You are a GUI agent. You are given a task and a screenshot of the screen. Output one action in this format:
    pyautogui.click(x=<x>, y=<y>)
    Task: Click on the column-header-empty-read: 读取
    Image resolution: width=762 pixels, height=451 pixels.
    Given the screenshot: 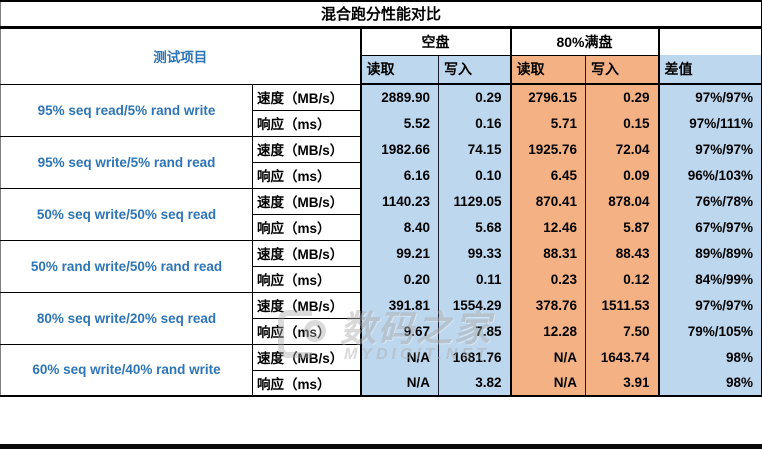 What is the action you would take?
    pyautogui.click(x=399, y=70)
    